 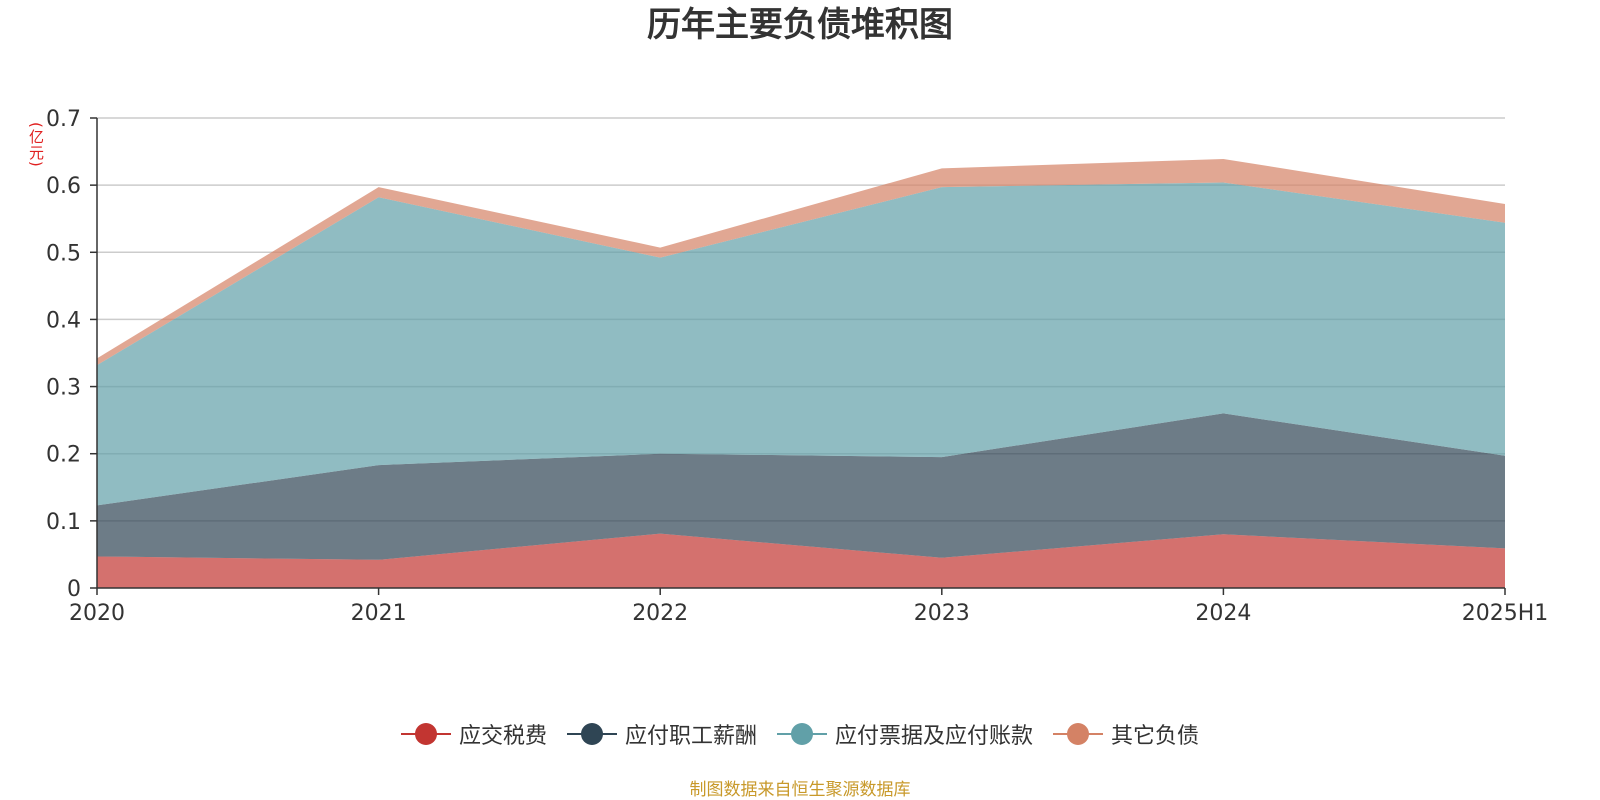 I want to click on x-tick-label: 2025H1, so click(x=1505, y=613).